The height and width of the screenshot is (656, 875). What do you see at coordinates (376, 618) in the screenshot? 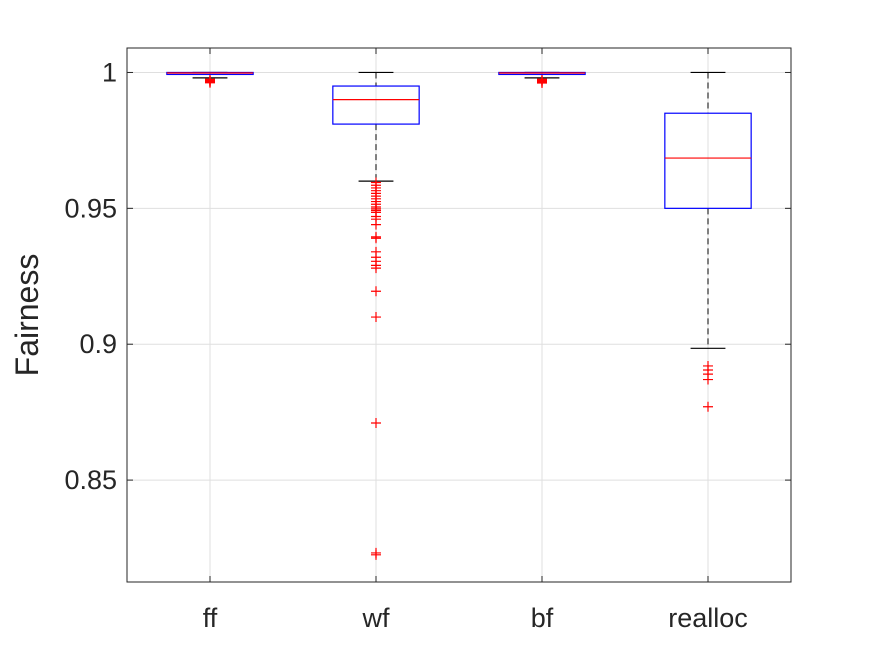
I see `x-tick-label: wf` at bounding box center [376, 618].